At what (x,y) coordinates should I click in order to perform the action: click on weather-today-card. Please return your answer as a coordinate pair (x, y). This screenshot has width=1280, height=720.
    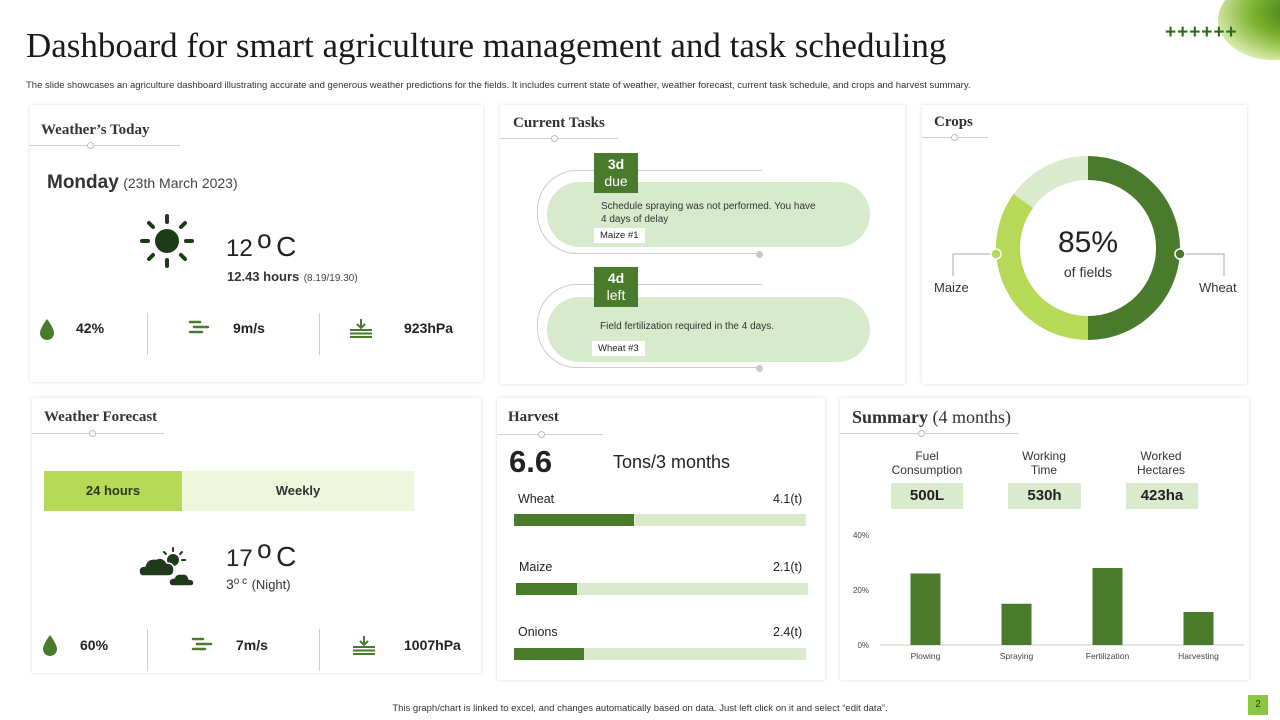
    Looking at the image, I should click on (256, 243).